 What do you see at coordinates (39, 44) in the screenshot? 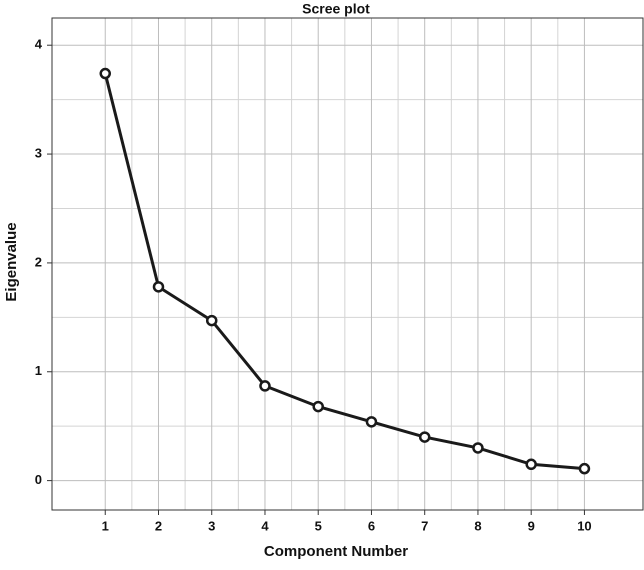
I see `y-tick-label: 4` at bounding box center [39, 44].